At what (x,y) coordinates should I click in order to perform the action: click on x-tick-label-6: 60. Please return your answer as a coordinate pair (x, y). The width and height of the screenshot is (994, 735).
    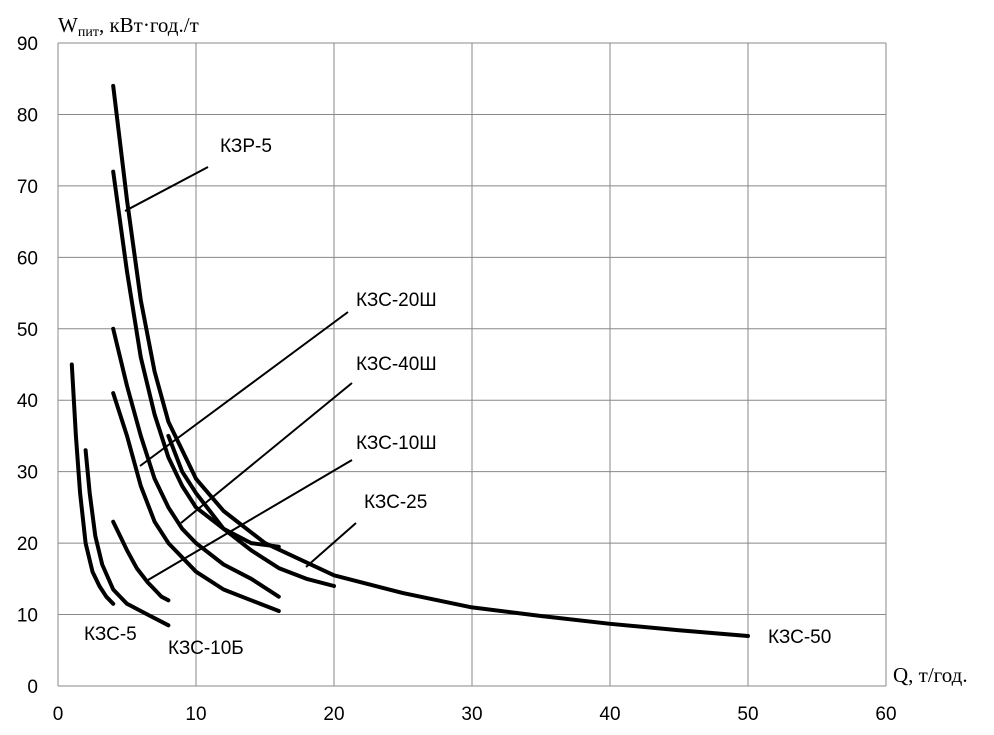
    Looking at the image, I should click on (885, 714).